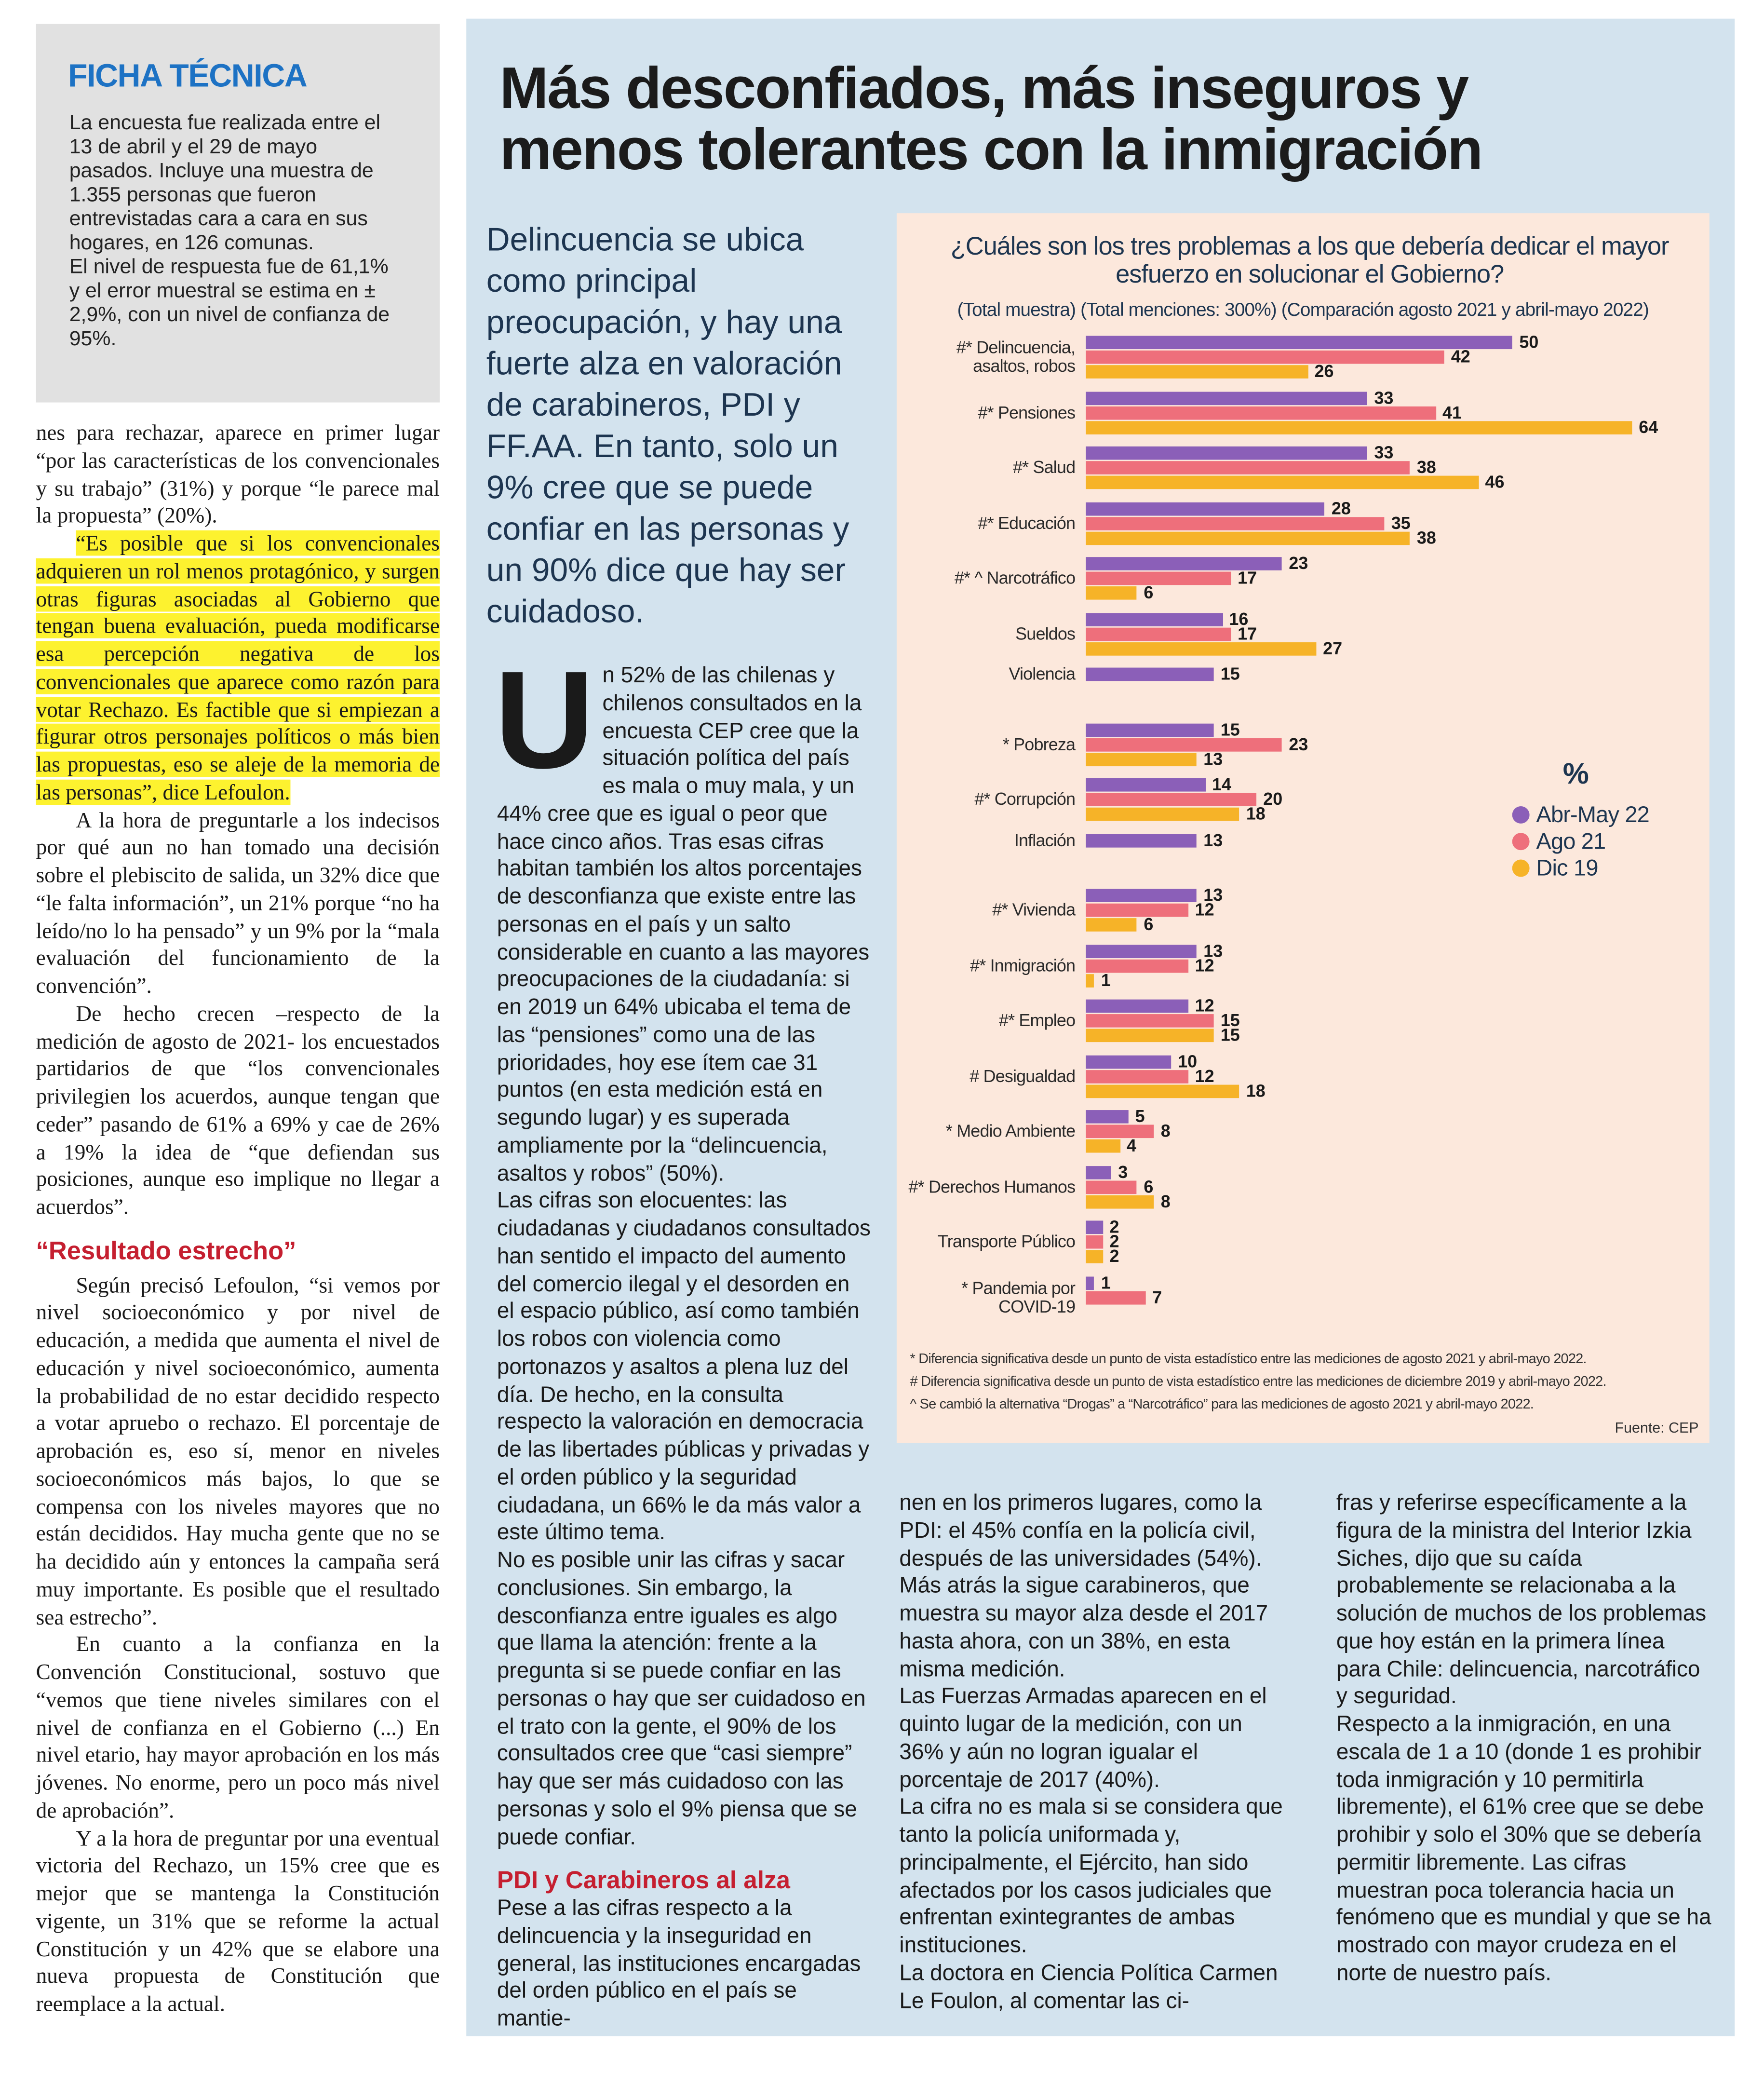  What do you see at coordinates (1529, 342) in the screenshot?
I see `value-label: 50` at bounding box center [1529, 342].